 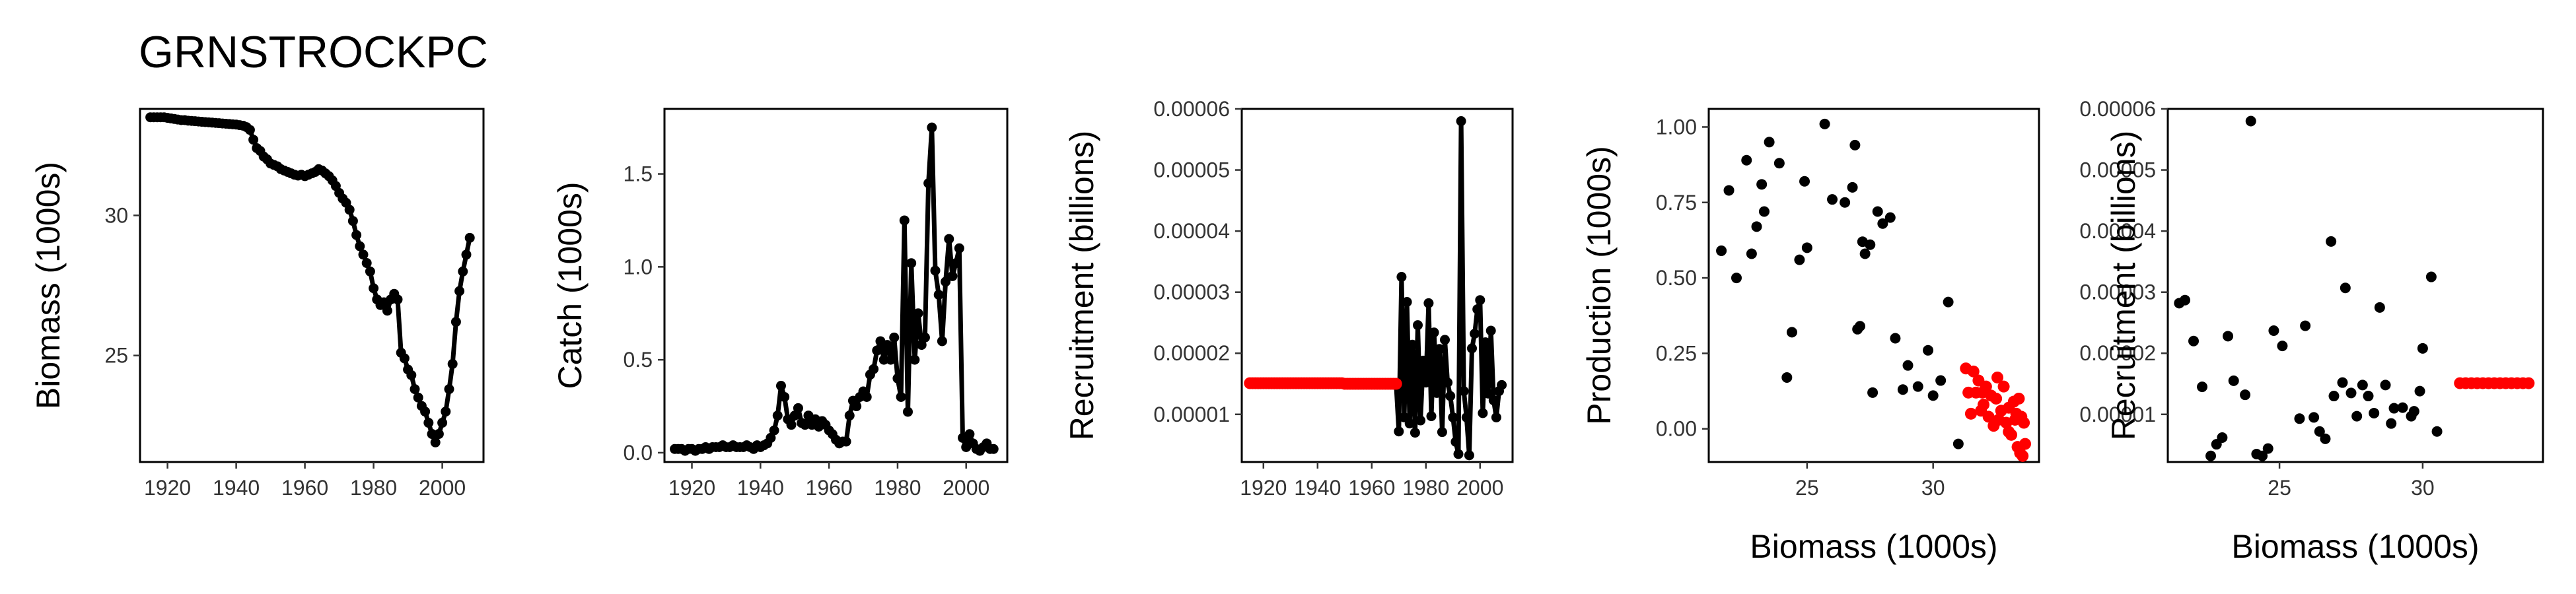 I want to click on x-axis-title: Biomass (1000s), so click(x=2355, y=546).